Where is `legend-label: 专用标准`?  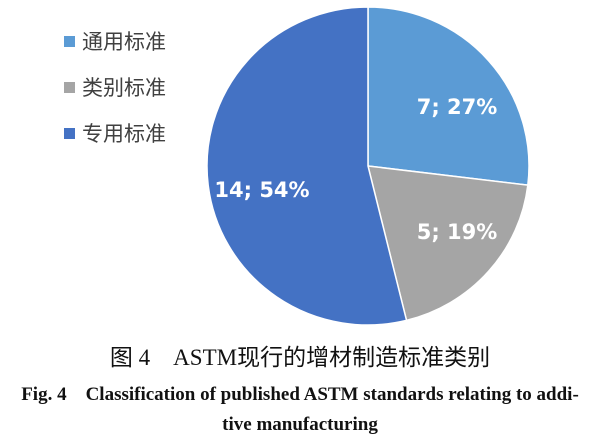 legend-label: 专用标准 is located at coordinates (124, 134).